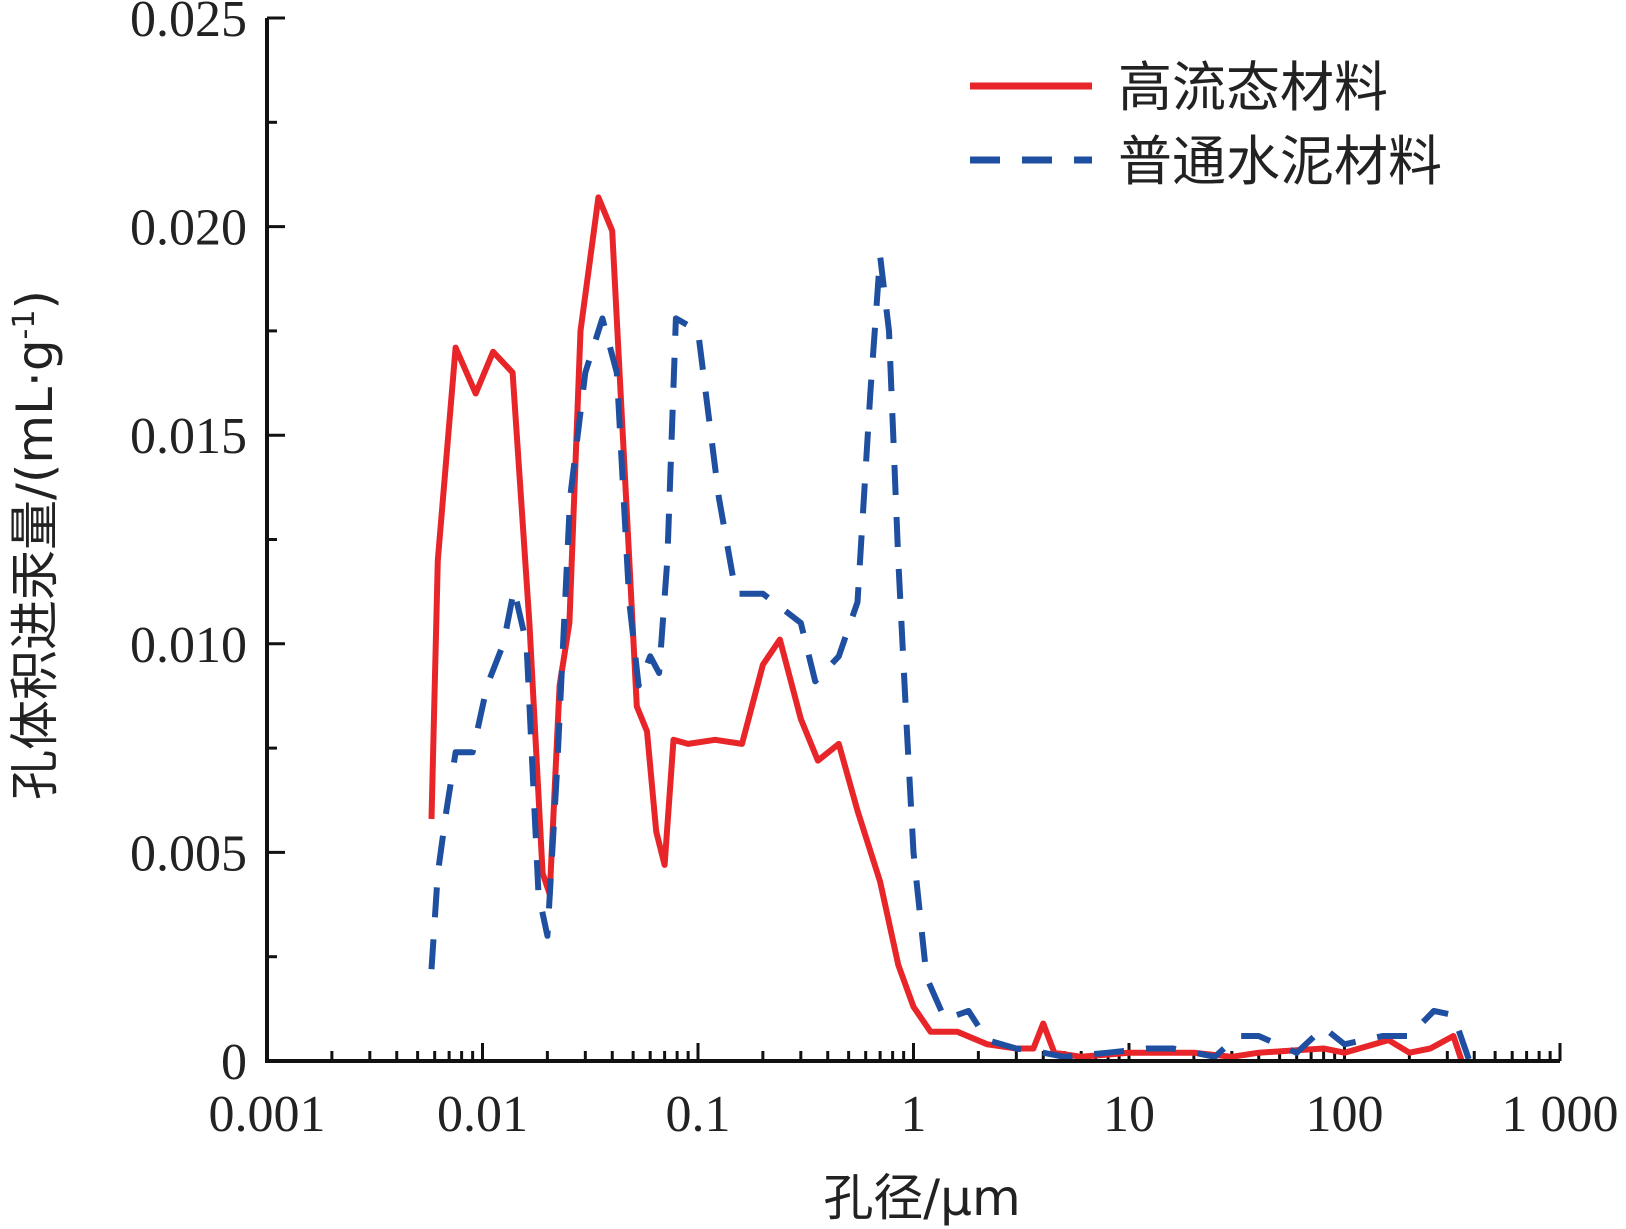 This screenshot has height=1229, width=1626. Describe the element at coordinates (1253, 87) in the screenshot. I see `legend-label-high-flow: 高流态材料` at that location.